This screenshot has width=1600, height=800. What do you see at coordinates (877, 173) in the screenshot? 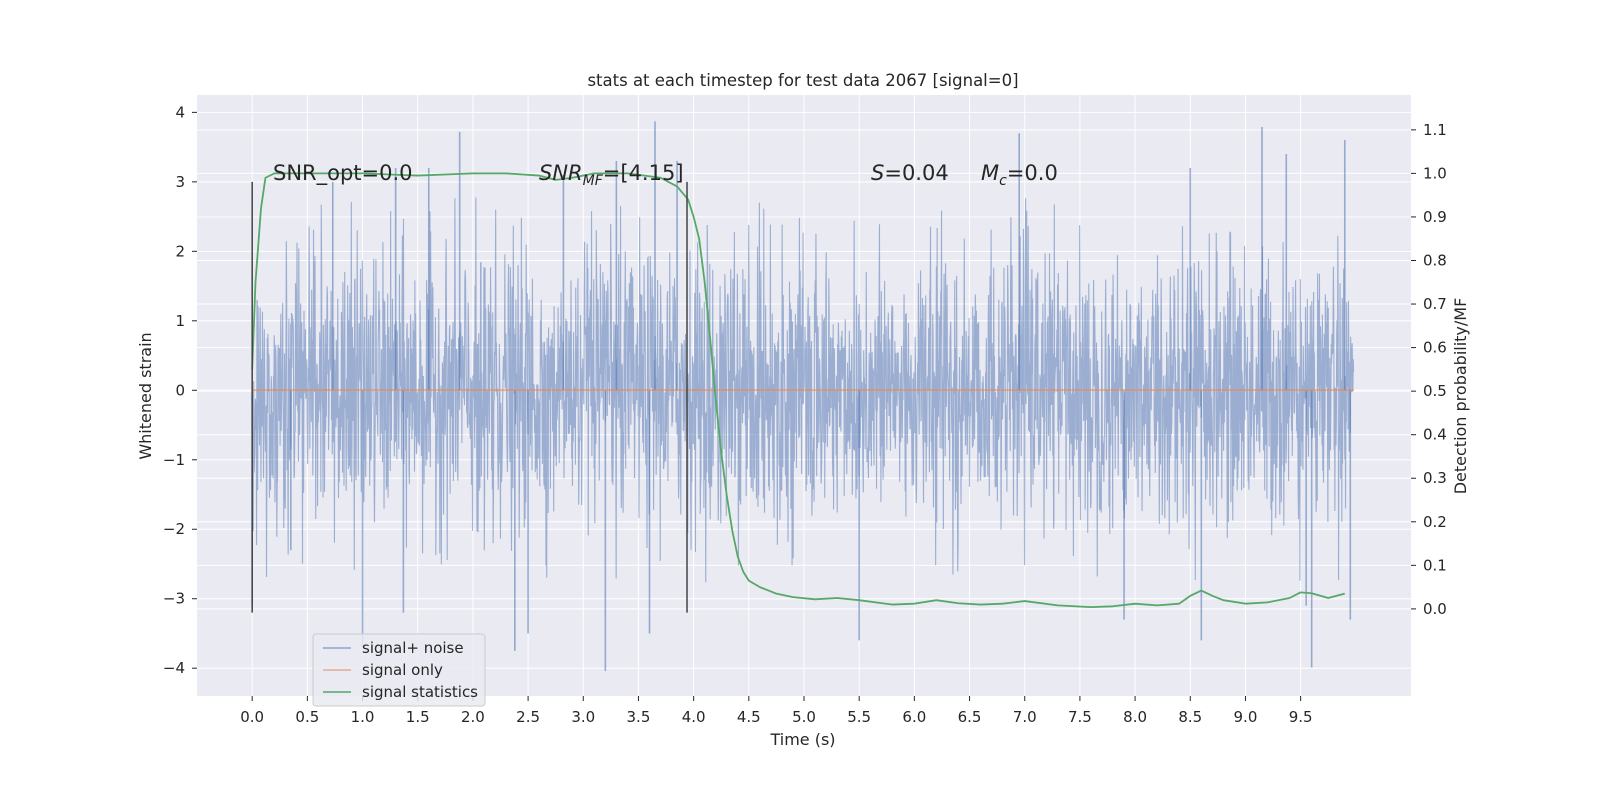
I see `s-symbol: S` at bounding box center [877, 173].